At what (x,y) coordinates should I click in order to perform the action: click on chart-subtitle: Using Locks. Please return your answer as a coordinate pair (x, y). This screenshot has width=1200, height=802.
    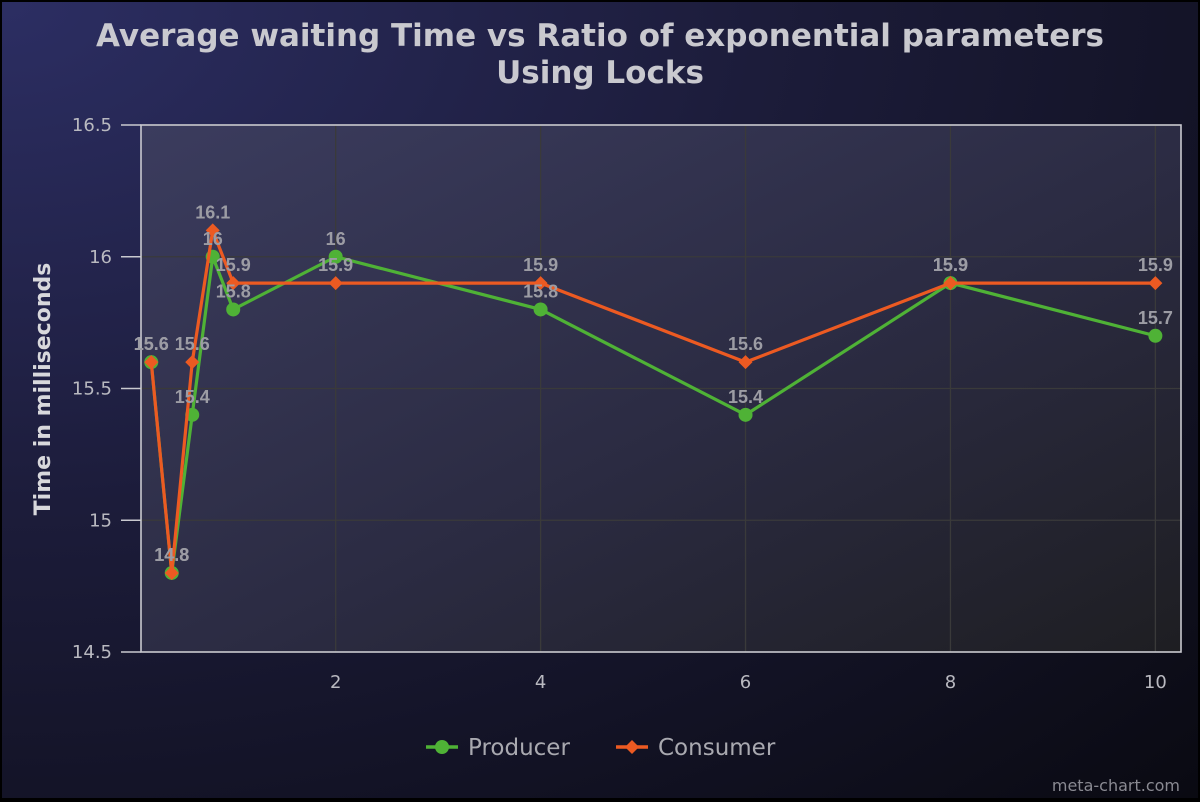
    Looking at the image, I should click on (600, 73).